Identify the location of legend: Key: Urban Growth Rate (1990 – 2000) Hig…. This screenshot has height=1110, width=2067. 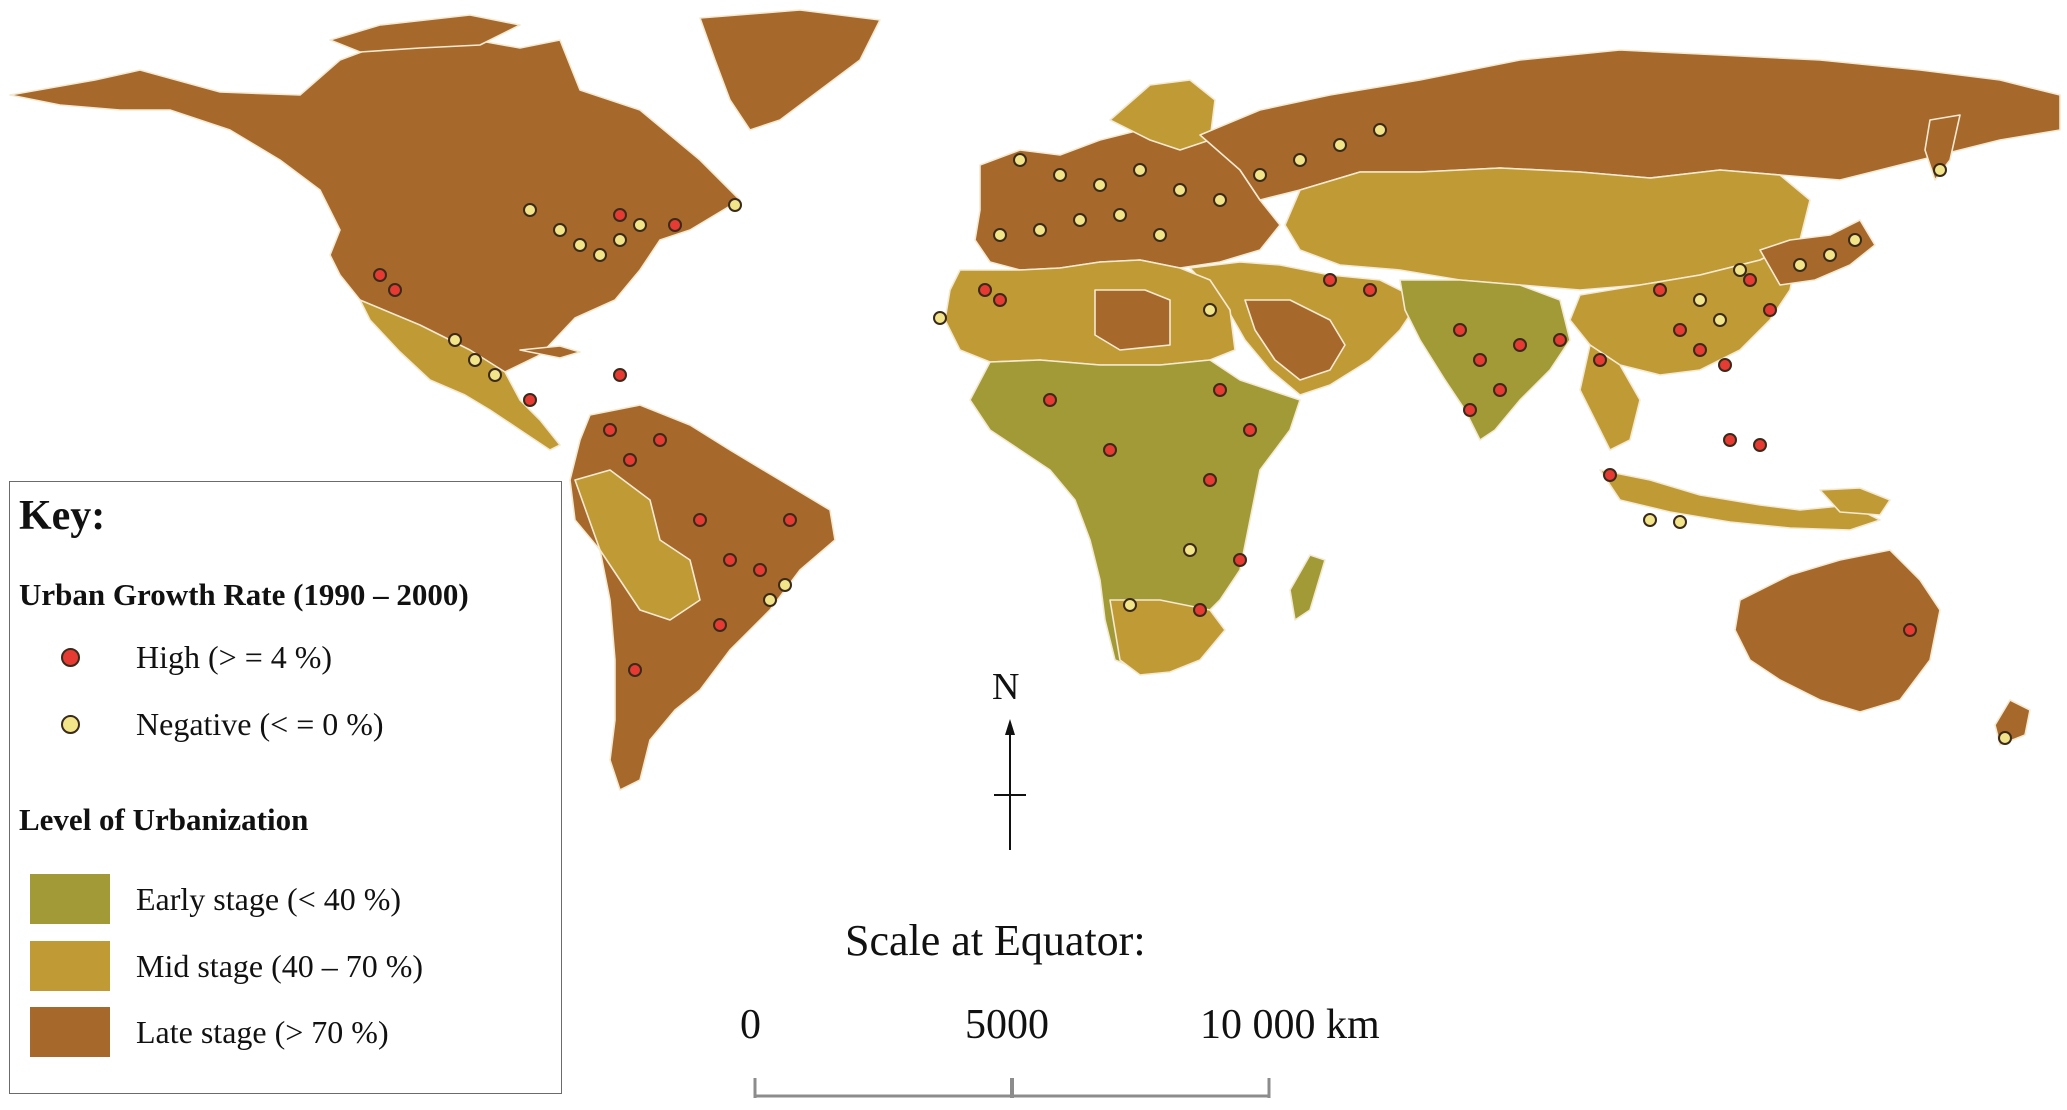
(285, 787).